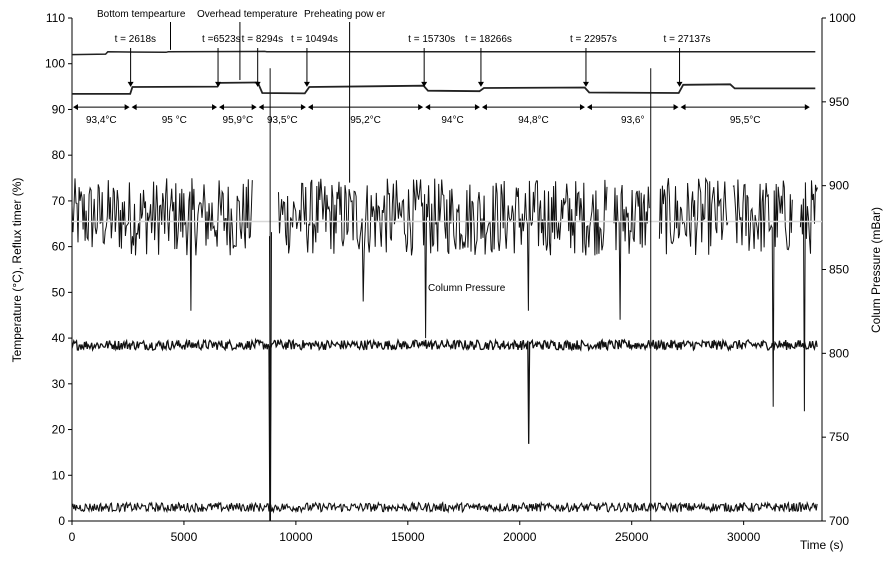 This screenshot has height=562, width=896. Describe the element at coordinates (59, 430) in the screenshot. I see `left-tick-label: 20` at that location.